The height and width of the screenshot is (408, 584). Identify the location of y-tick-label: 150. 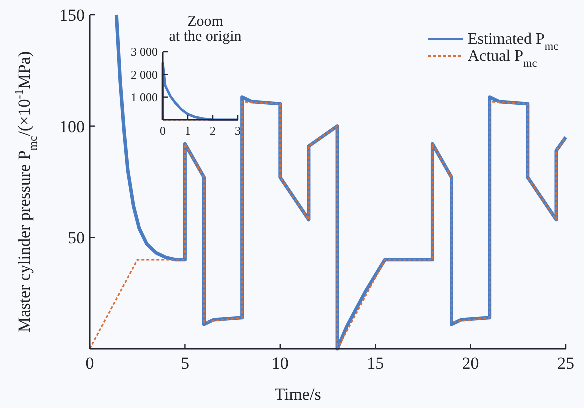
(72, 15).